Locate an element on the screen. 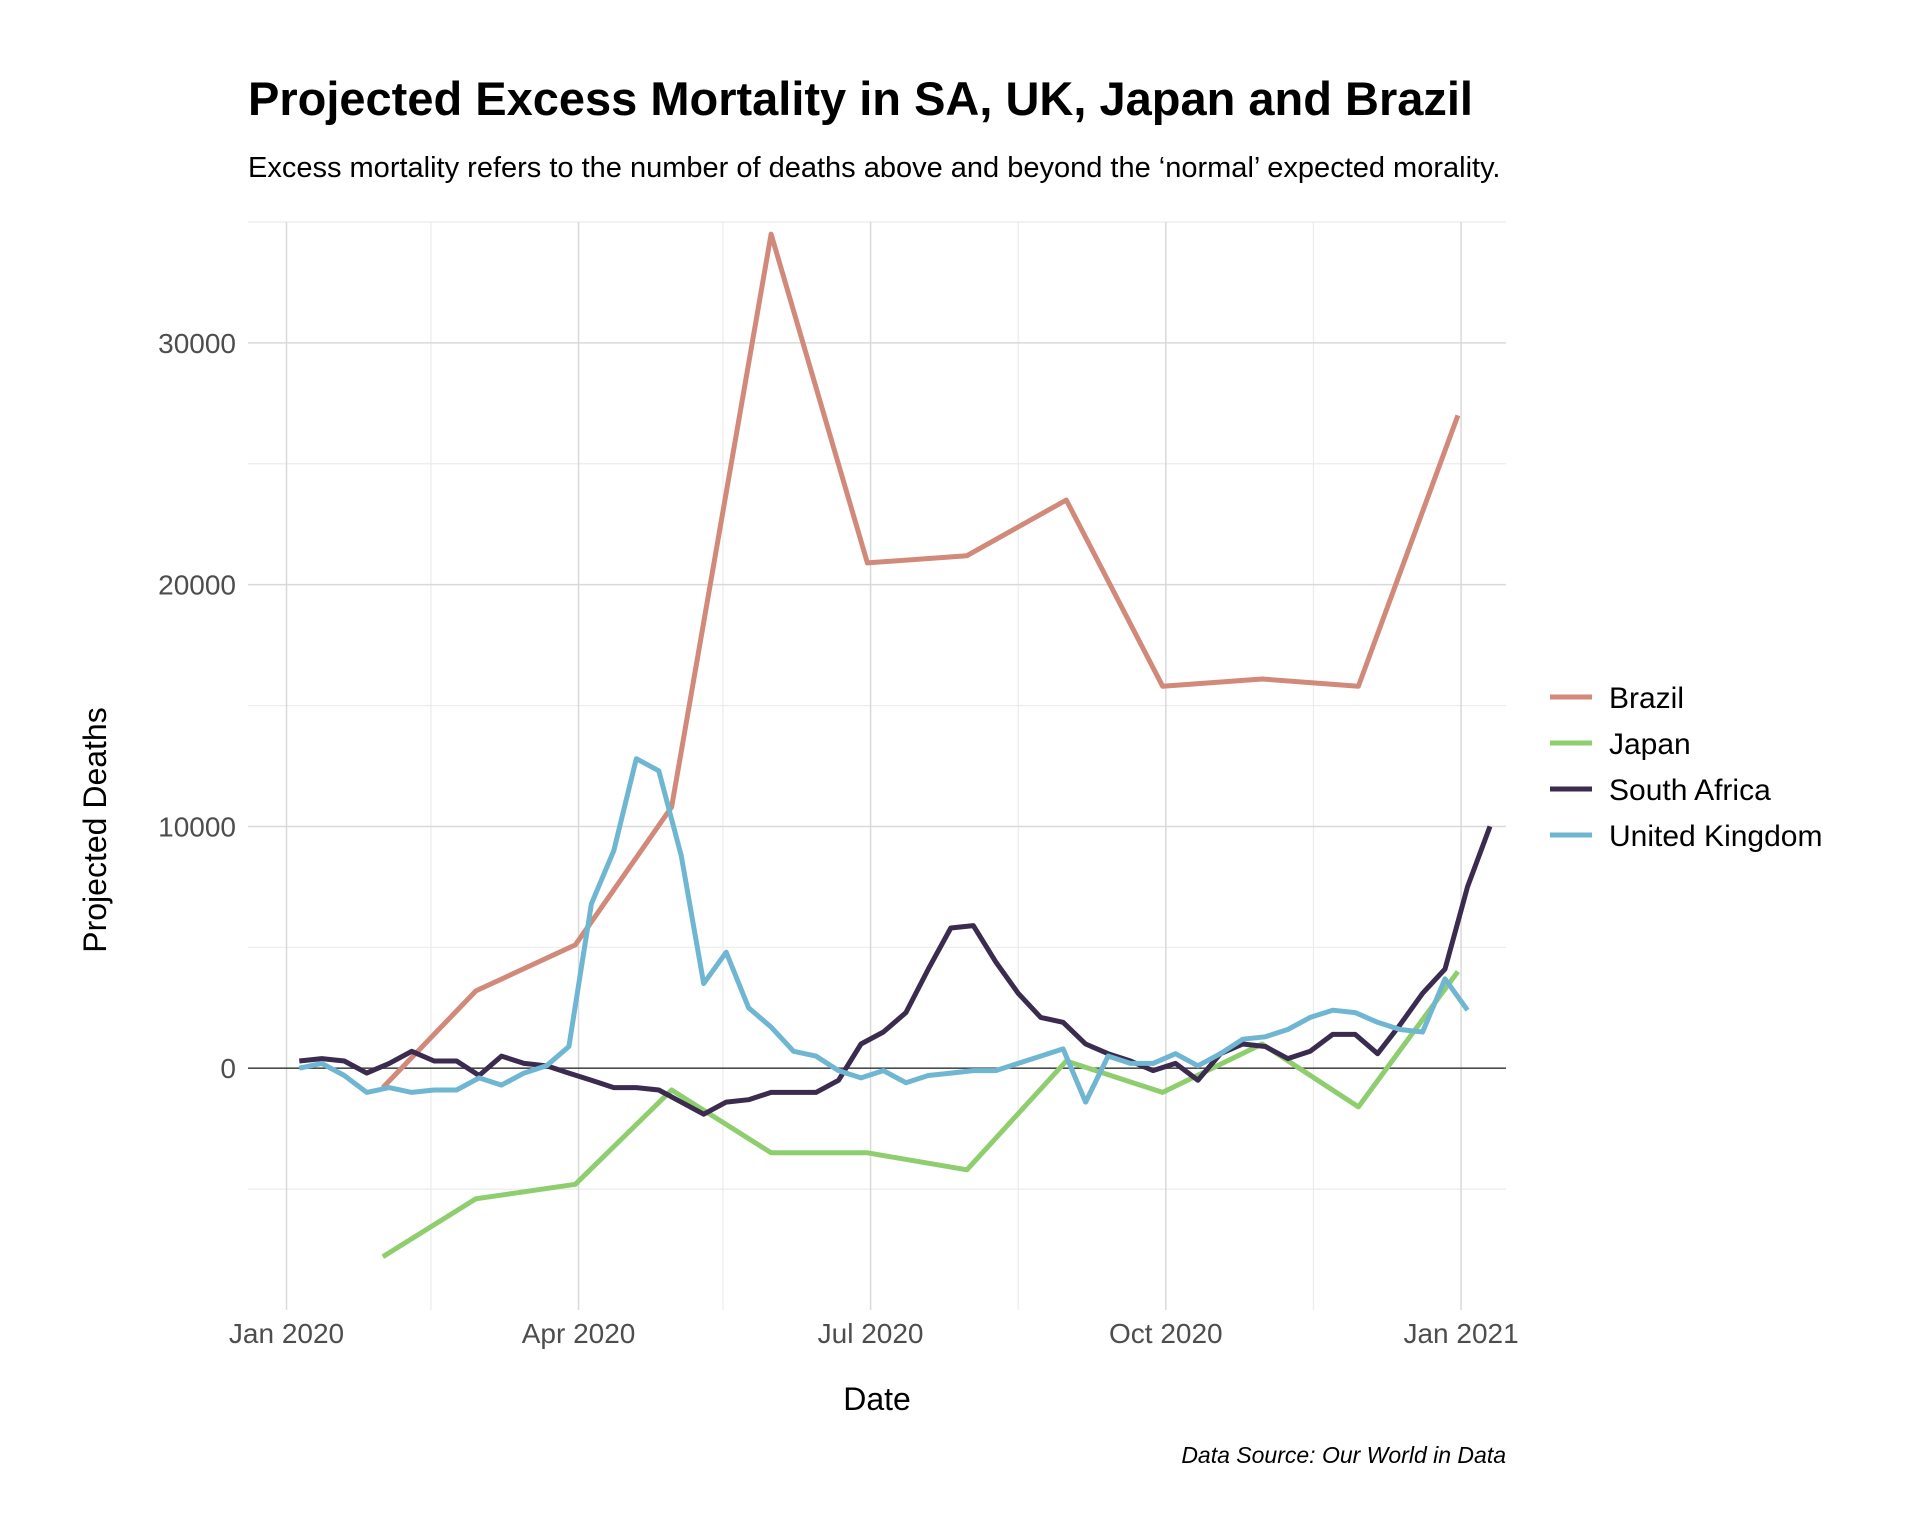 This screenshot has width=1920, height=1536. y-axis-ticks: 0 10000 20000 30000 is located at coordinates (197, 706).